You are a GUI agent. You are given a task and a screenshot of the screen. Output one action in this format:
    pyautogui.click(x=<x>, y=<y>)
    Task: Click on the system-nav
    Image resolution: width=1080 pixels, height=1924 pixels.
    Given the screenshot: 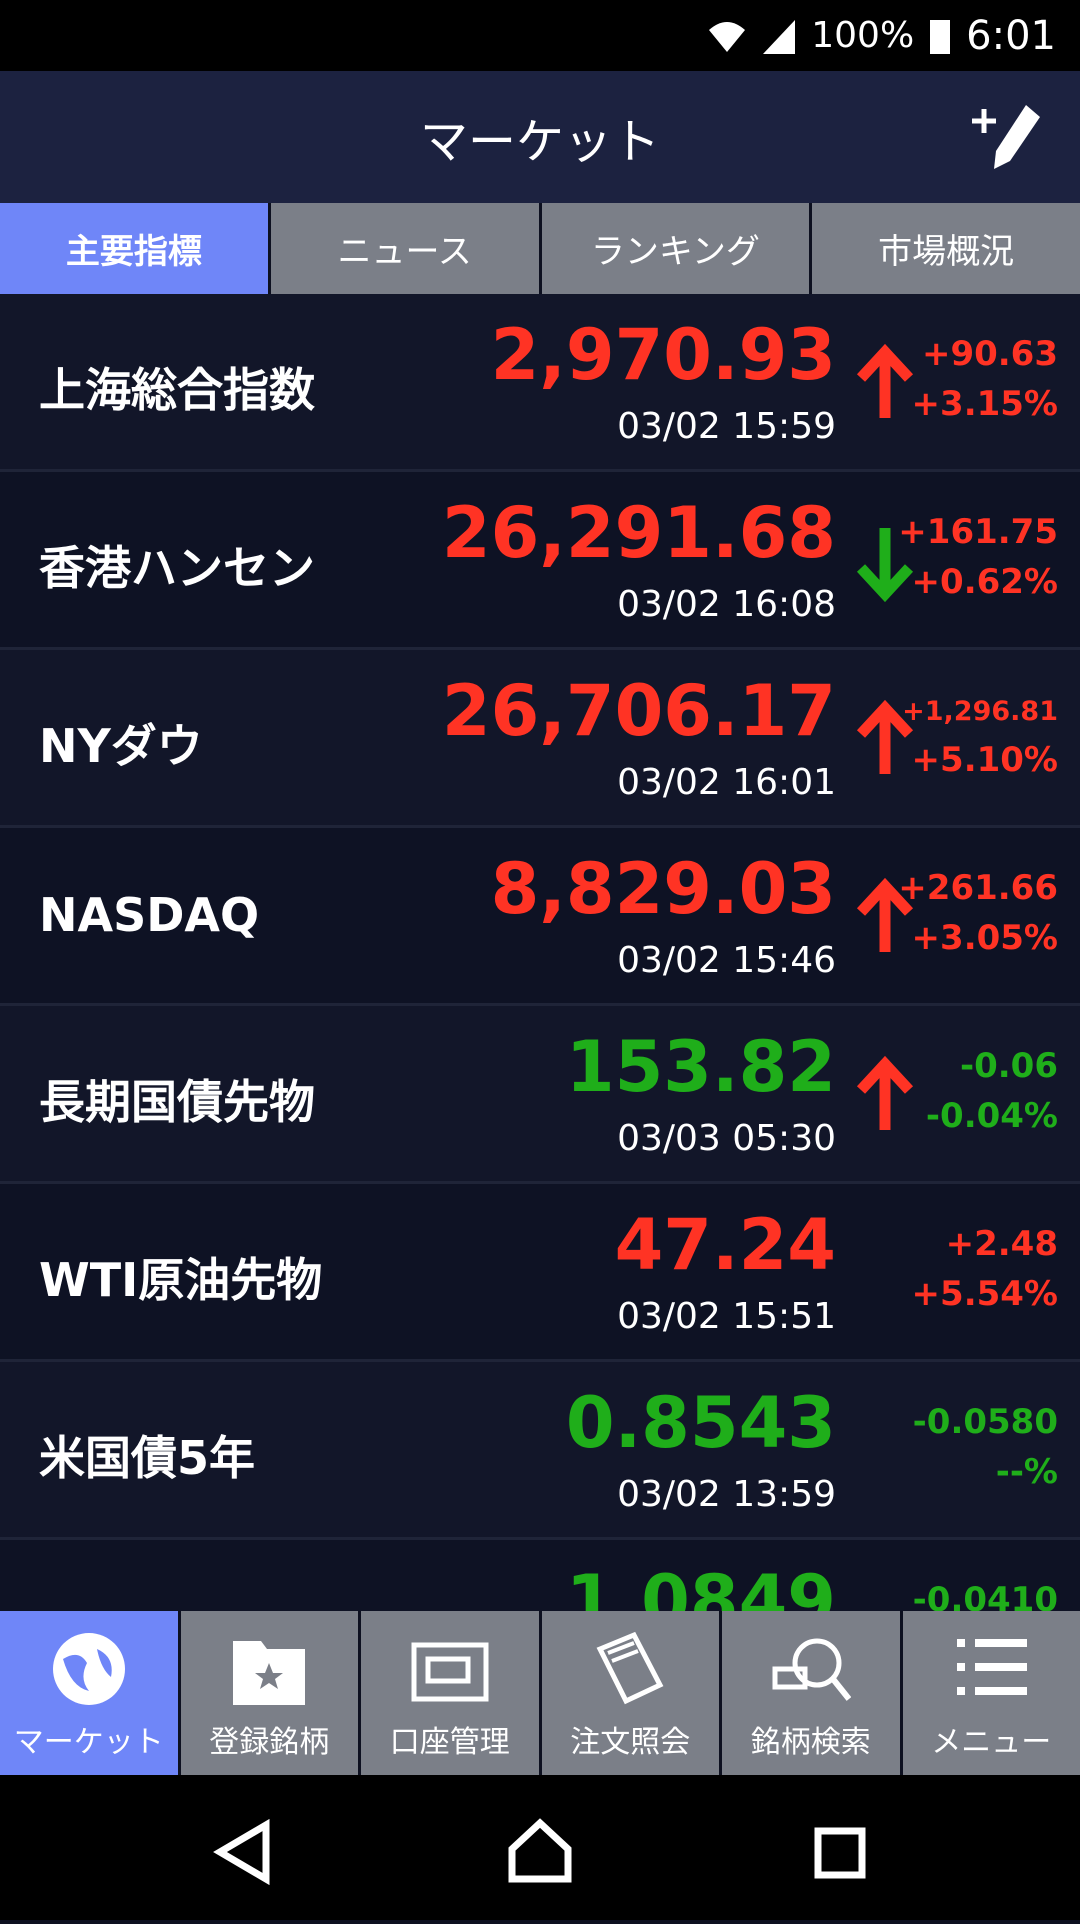 What is the action you would take?
    pyautogui.click(x=540, y=1847)
    